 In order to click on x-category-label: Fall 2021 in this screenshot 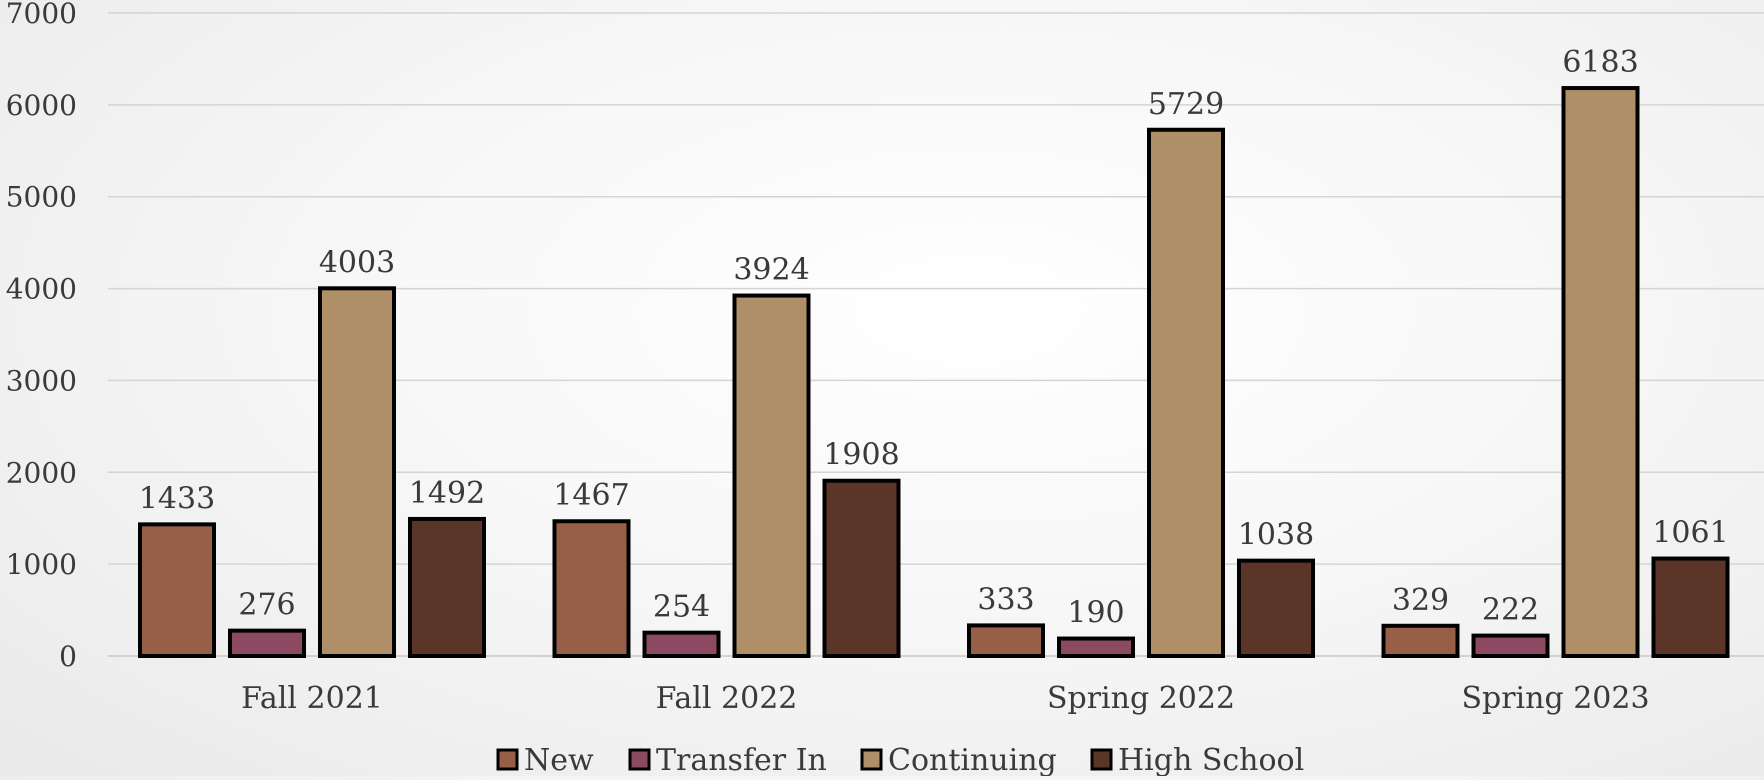, I will do `click(312, 698)`.